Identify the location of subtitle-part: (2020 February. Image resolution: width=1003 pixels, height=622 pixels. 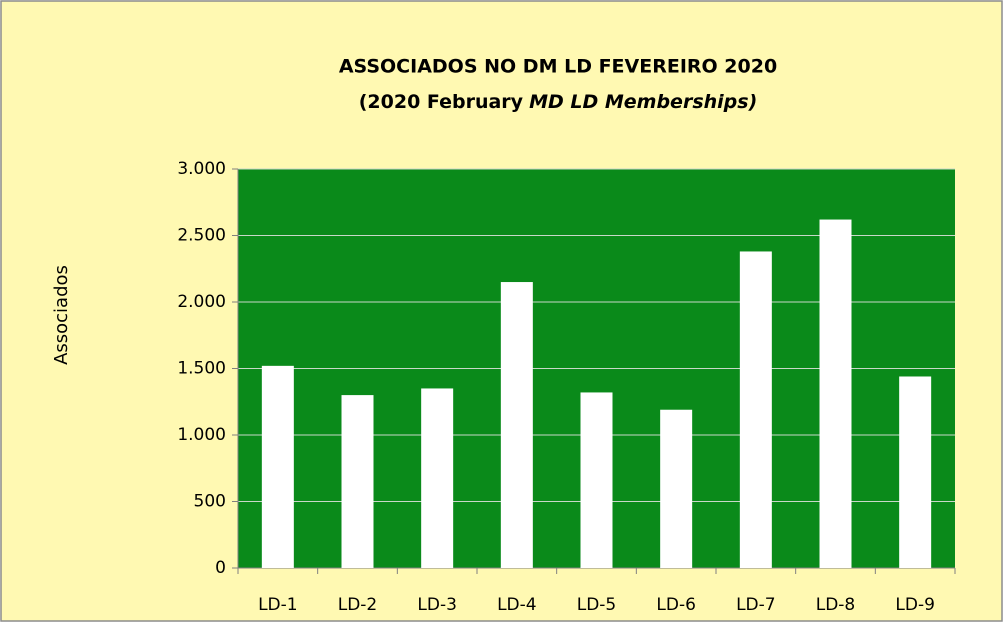
(441, 102).